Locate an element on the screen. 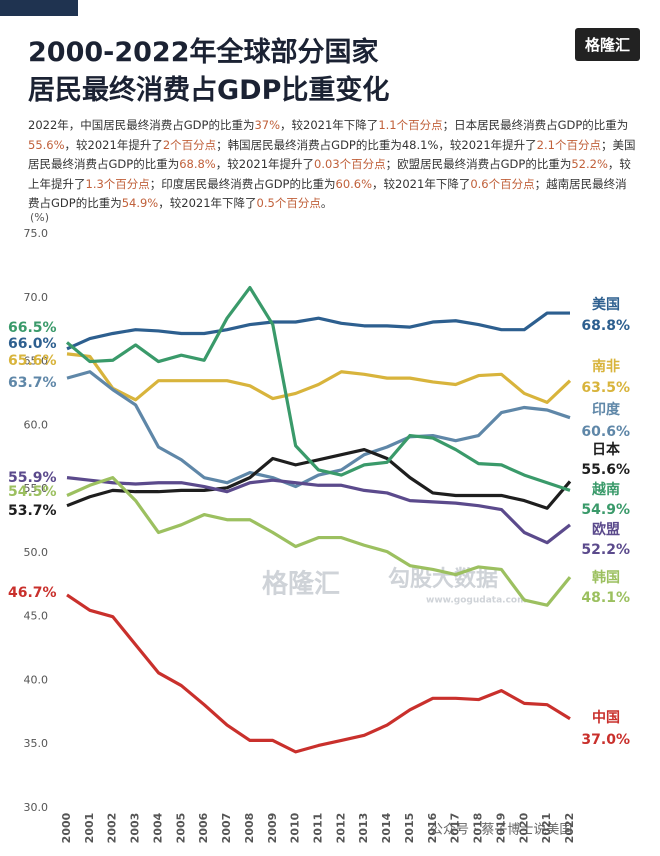  x-tick-label: 2002 is located at coordinates (112, 828).